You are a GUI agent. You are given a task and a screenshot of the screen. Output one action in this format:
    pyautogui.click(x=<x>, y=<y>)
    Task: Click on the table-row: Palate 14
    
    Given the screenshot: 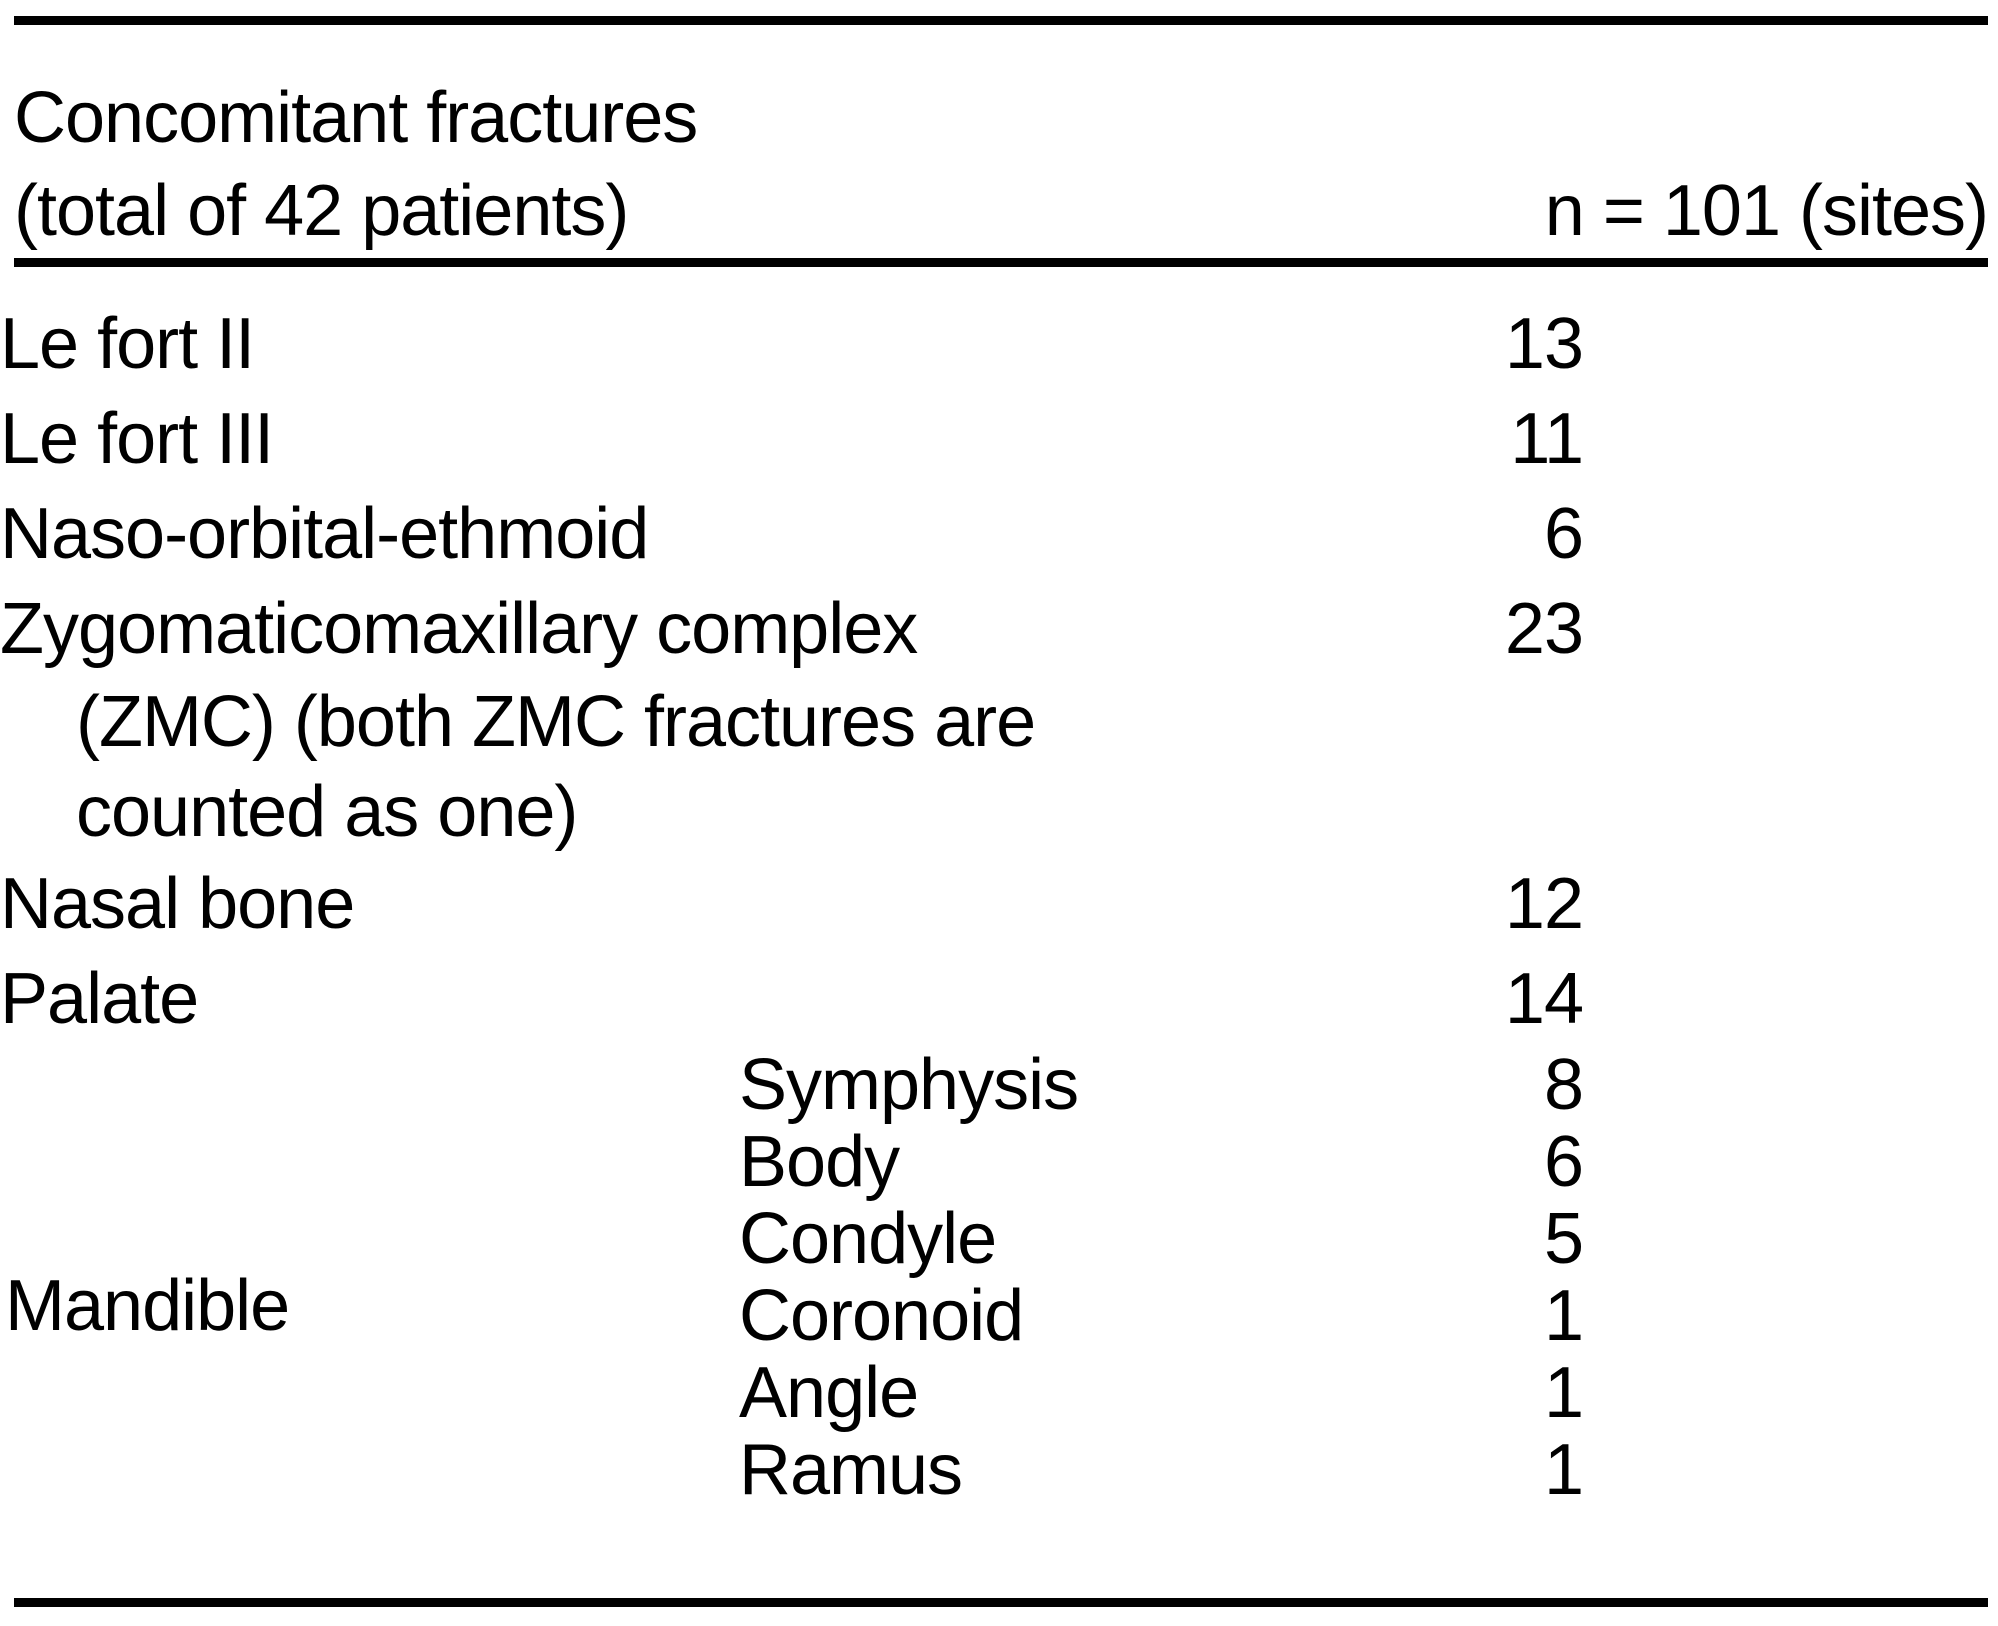 What is the action you would take?
    pyautogui.click(x=999, y=999)
    